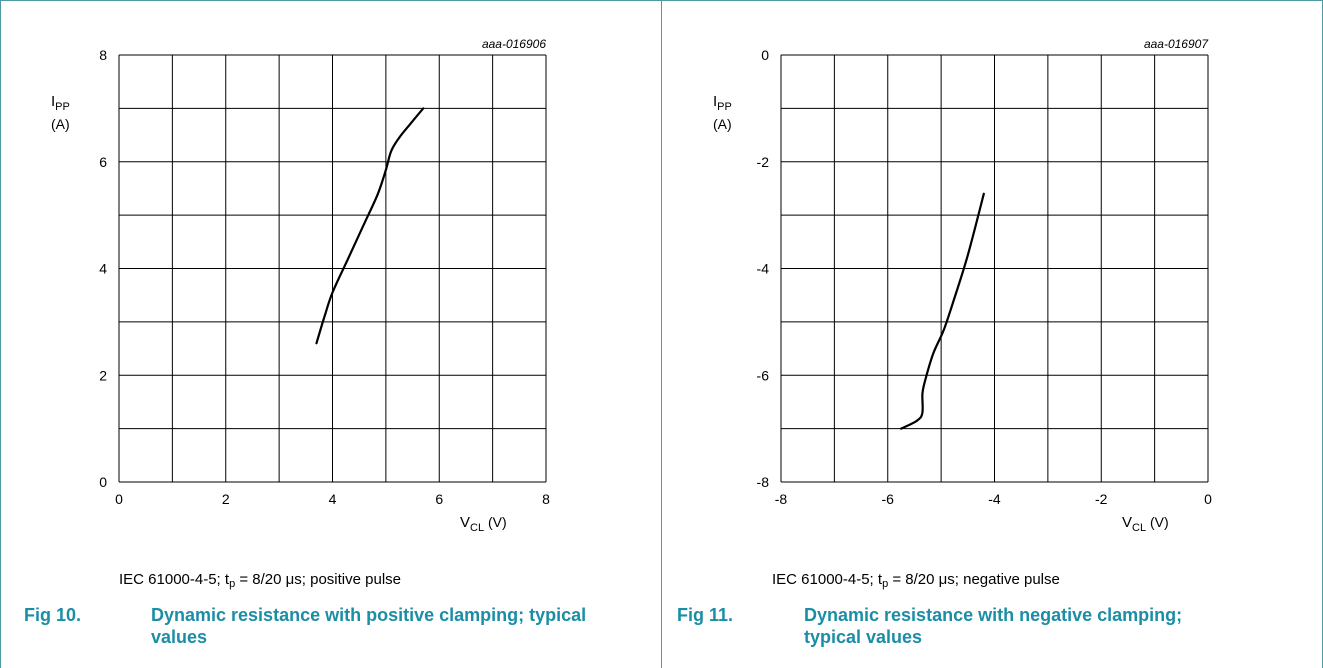 This screenshot has width=1323, height=668. What do you see at coordinates (1176, 44) in the screenshot?
I see `figure-id-label: aaa-016907` at bounding box center [1176, 44].